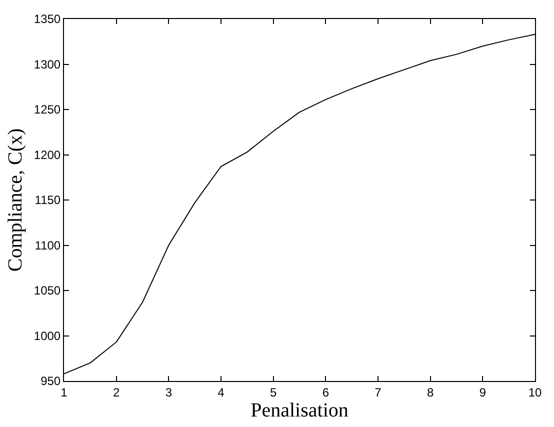 The height and width of the screenshot is (427, 554). I want to click on y-tick-label: 1100, so click(47, 245).